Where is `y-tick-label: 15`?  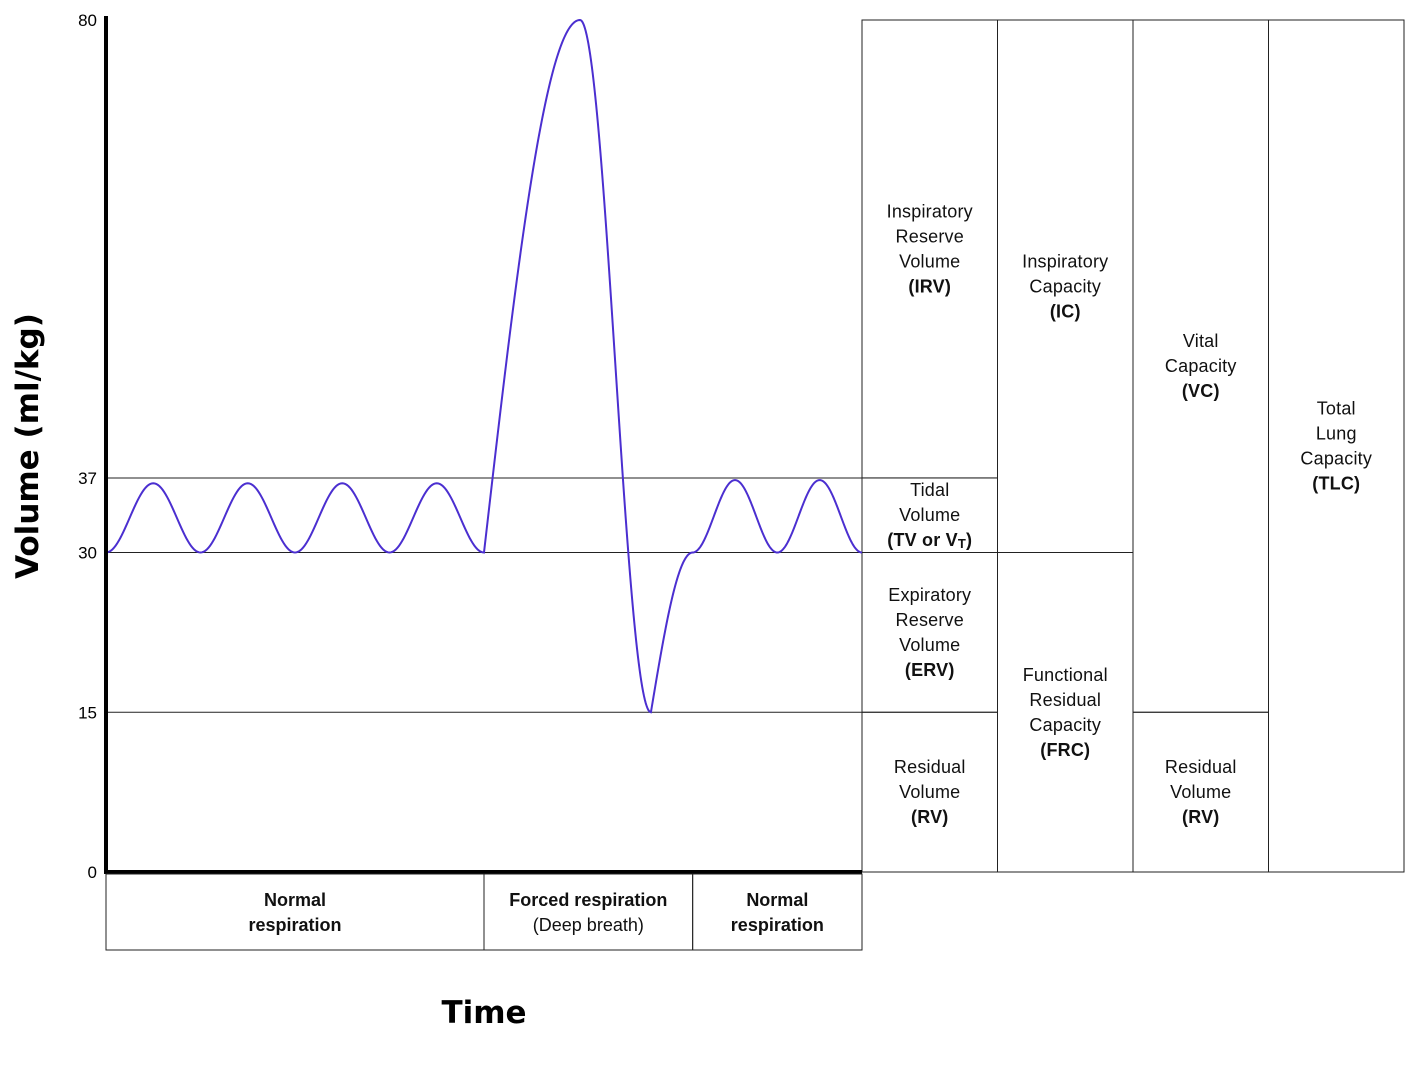 y-tick-label: 15 is located at coordinates (87, 712).